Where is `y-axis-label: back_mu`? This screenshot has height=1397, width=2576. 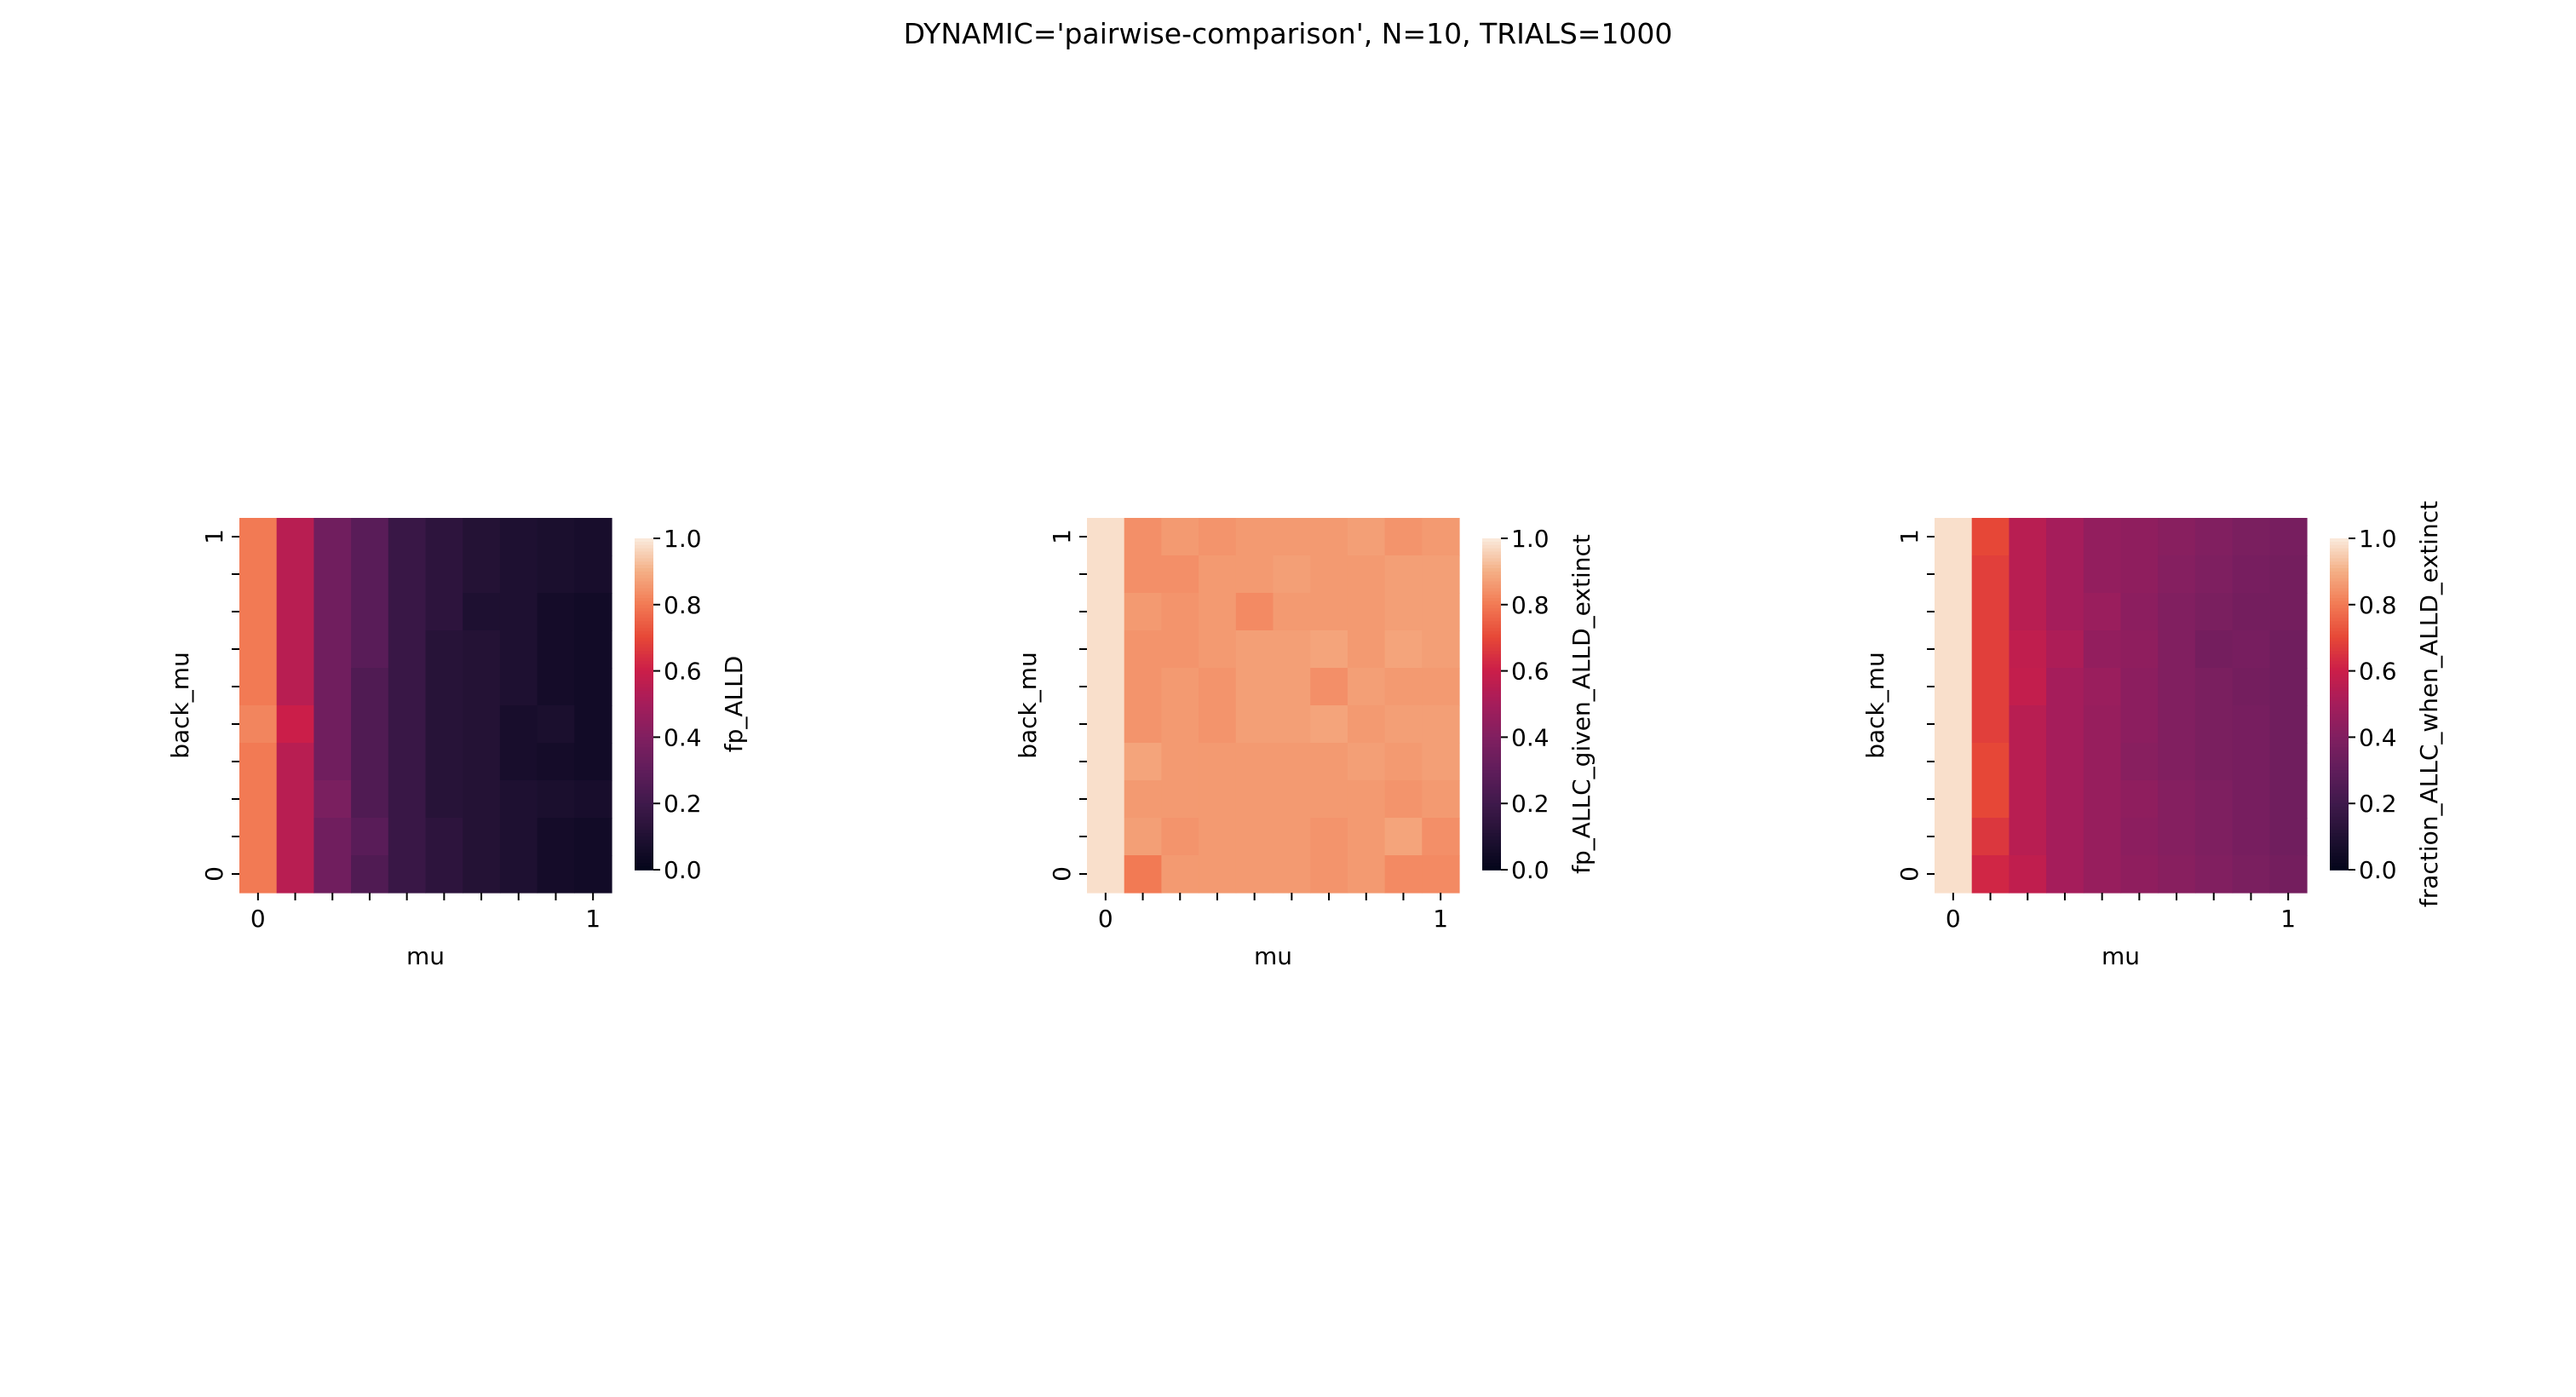 y-axis-label: back_mu is located at coordinates (1028, 706).